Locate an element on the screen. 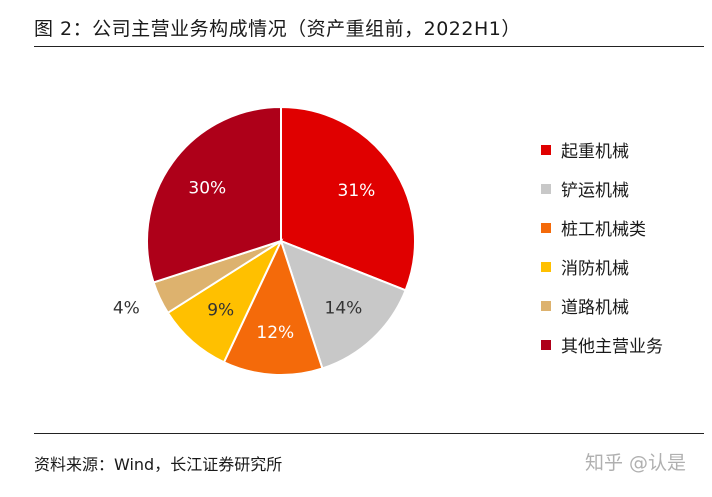  legend-label: 其他主营业务 is located at coordinates (612, 347).